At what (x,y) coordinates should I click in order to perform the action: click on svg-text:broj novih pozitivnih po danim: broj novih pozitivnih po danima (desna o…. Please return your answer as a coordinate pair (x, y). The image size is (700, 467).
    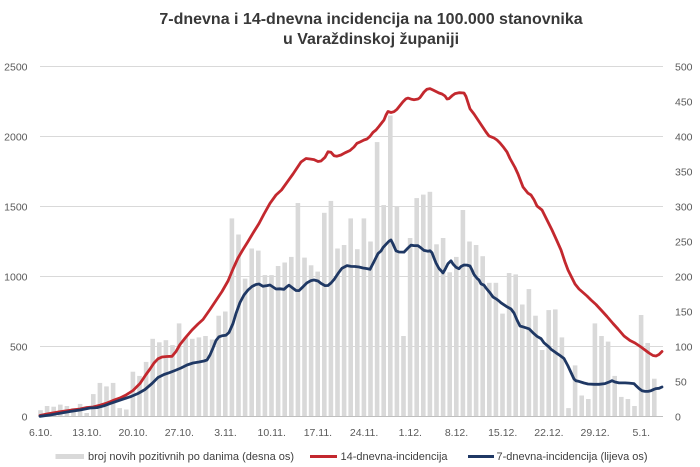
    Looking at the image, I should click on (191, 457).